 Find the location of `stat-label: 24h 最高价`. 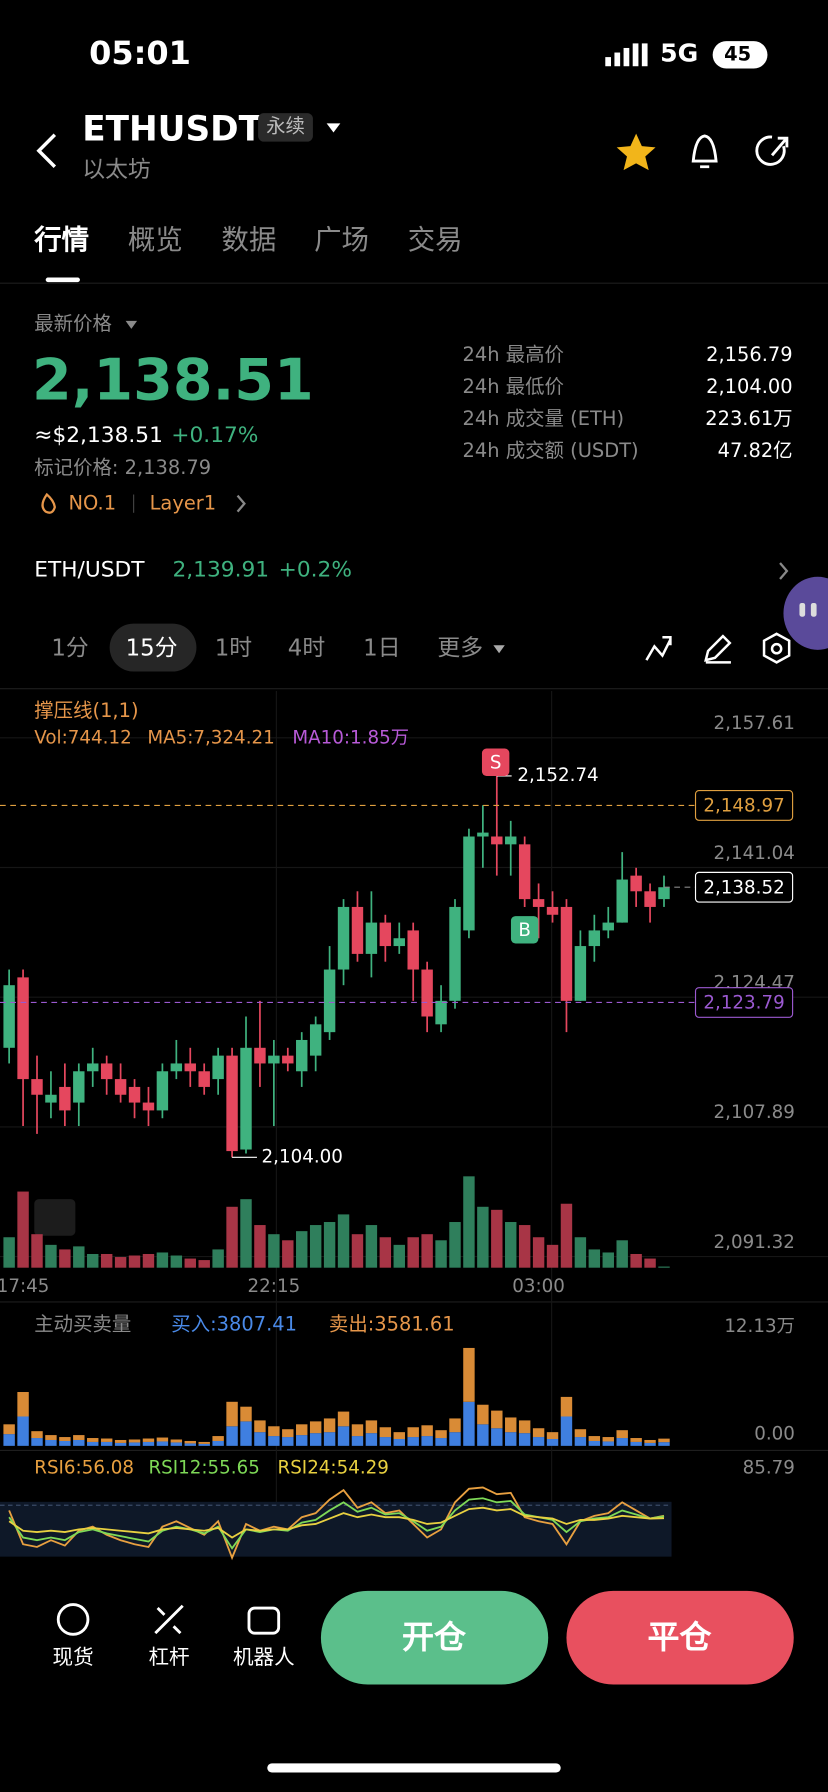

stat-label: 24h 最高价 is located at coordinates (513, 355).